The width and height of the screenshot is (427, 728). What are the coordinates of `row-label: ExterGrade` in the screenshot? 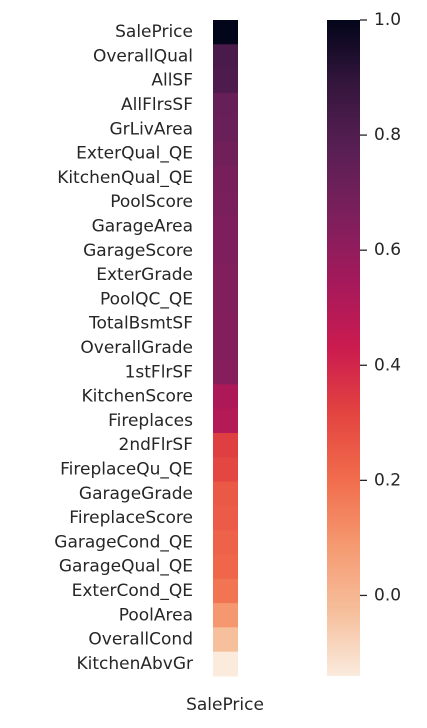 It's located at (144, 275).